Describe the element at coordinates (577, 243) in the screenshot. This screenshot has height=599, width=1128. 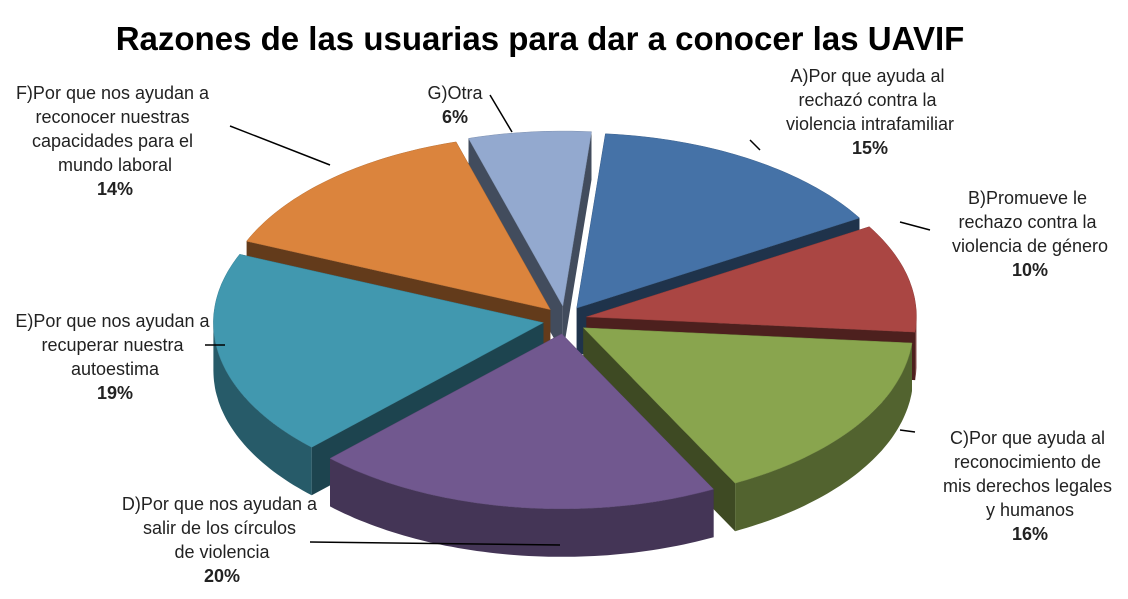
I see `slice-wall` at that location.